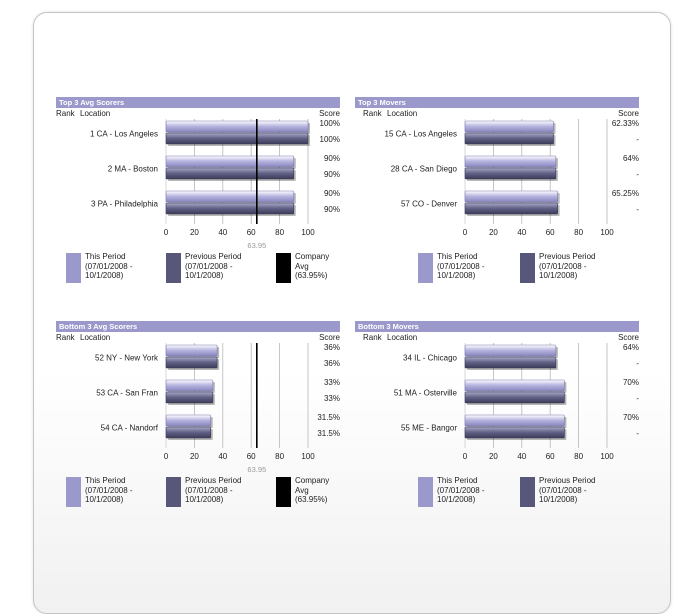 This screenshot has height=614, width=677. Describe the element at coordinates (65, 337) in the screenshot. I see `column-header-rank: Rank` at that location.